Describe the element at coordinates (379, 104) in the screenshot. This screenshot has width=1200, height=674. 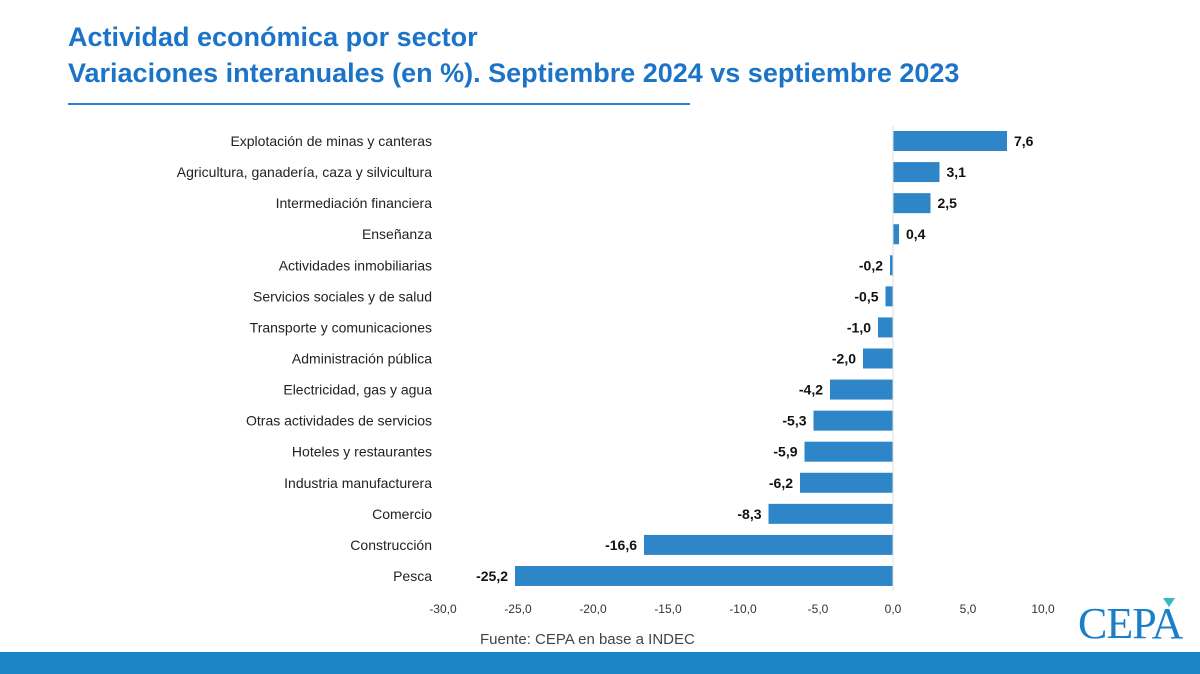
I see `title-divider` at that location.